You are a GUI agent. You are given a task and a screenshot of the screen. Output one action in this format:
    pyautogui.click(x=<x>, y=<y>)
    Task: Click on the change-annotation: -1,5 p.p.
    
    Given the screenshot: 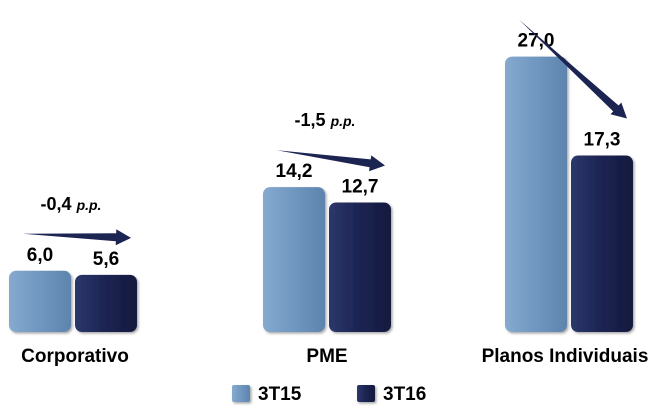 What is the action you would take?
    pyautogui.click(x=325, y=120)
    